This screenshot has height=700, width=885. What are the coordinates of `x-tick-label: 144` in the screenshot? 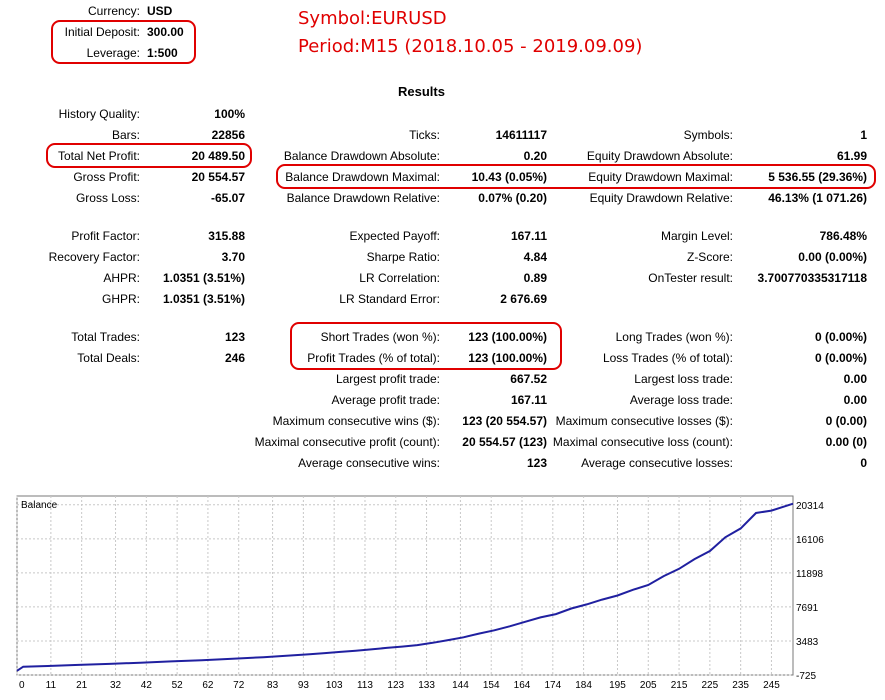 It's located at (460, 685).